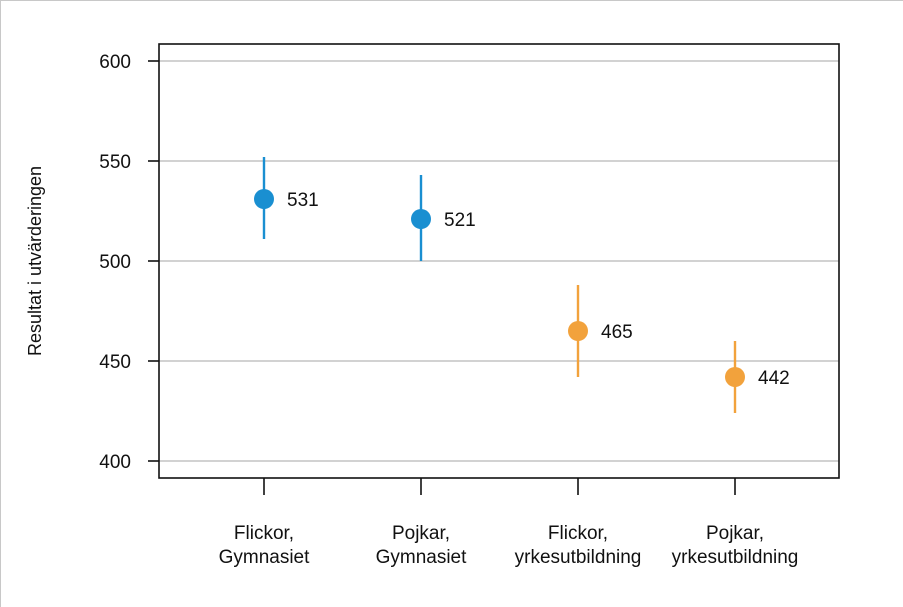 The image size is (903, 607). Describe the element at coordinates (35, 261) in the screenshot. I see `y-axis-title: Resultat i utvärderingen` at that location.